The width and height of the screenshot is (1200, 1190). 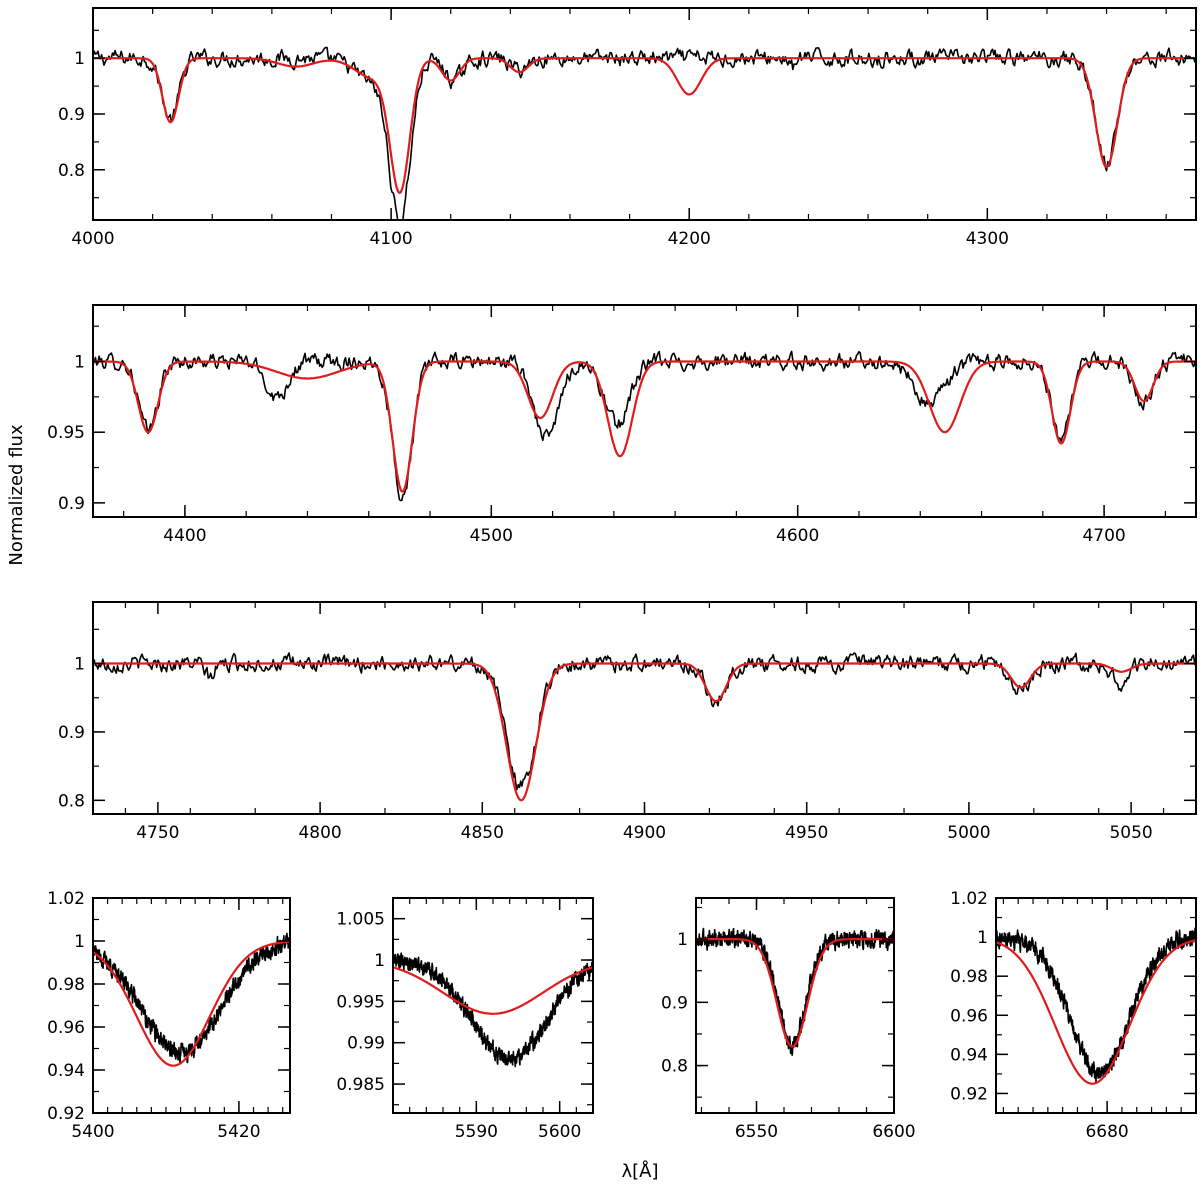 I want to click on x-tick-label: 4400, so click(x=184, y=536).